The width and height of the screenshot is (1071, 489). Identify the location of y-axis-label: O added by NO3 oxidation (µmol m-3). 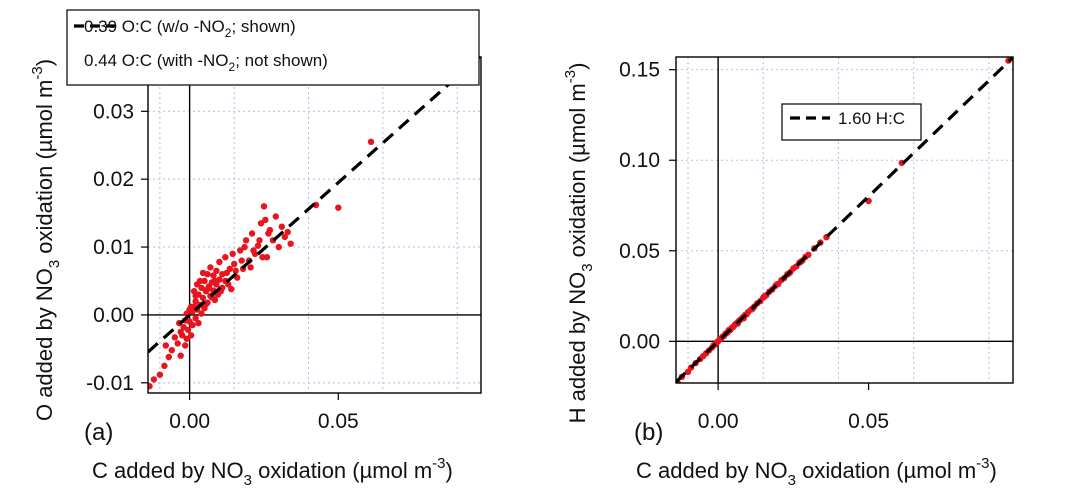
(46, 240).